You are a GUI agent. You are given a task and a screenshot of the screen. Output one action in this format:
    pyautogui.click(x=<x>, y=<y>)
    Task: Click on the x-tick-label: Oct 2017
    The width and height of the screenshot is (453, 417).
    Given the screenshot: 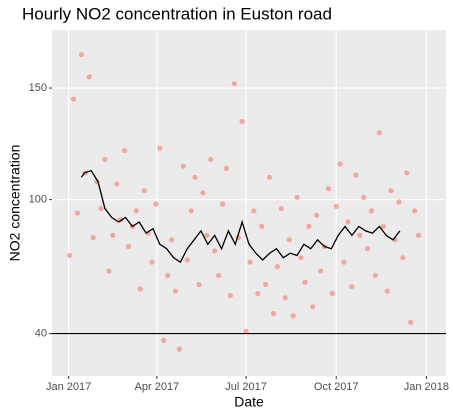 What is the action you would take?
    pyautogui.click(x=336, y=387)
    